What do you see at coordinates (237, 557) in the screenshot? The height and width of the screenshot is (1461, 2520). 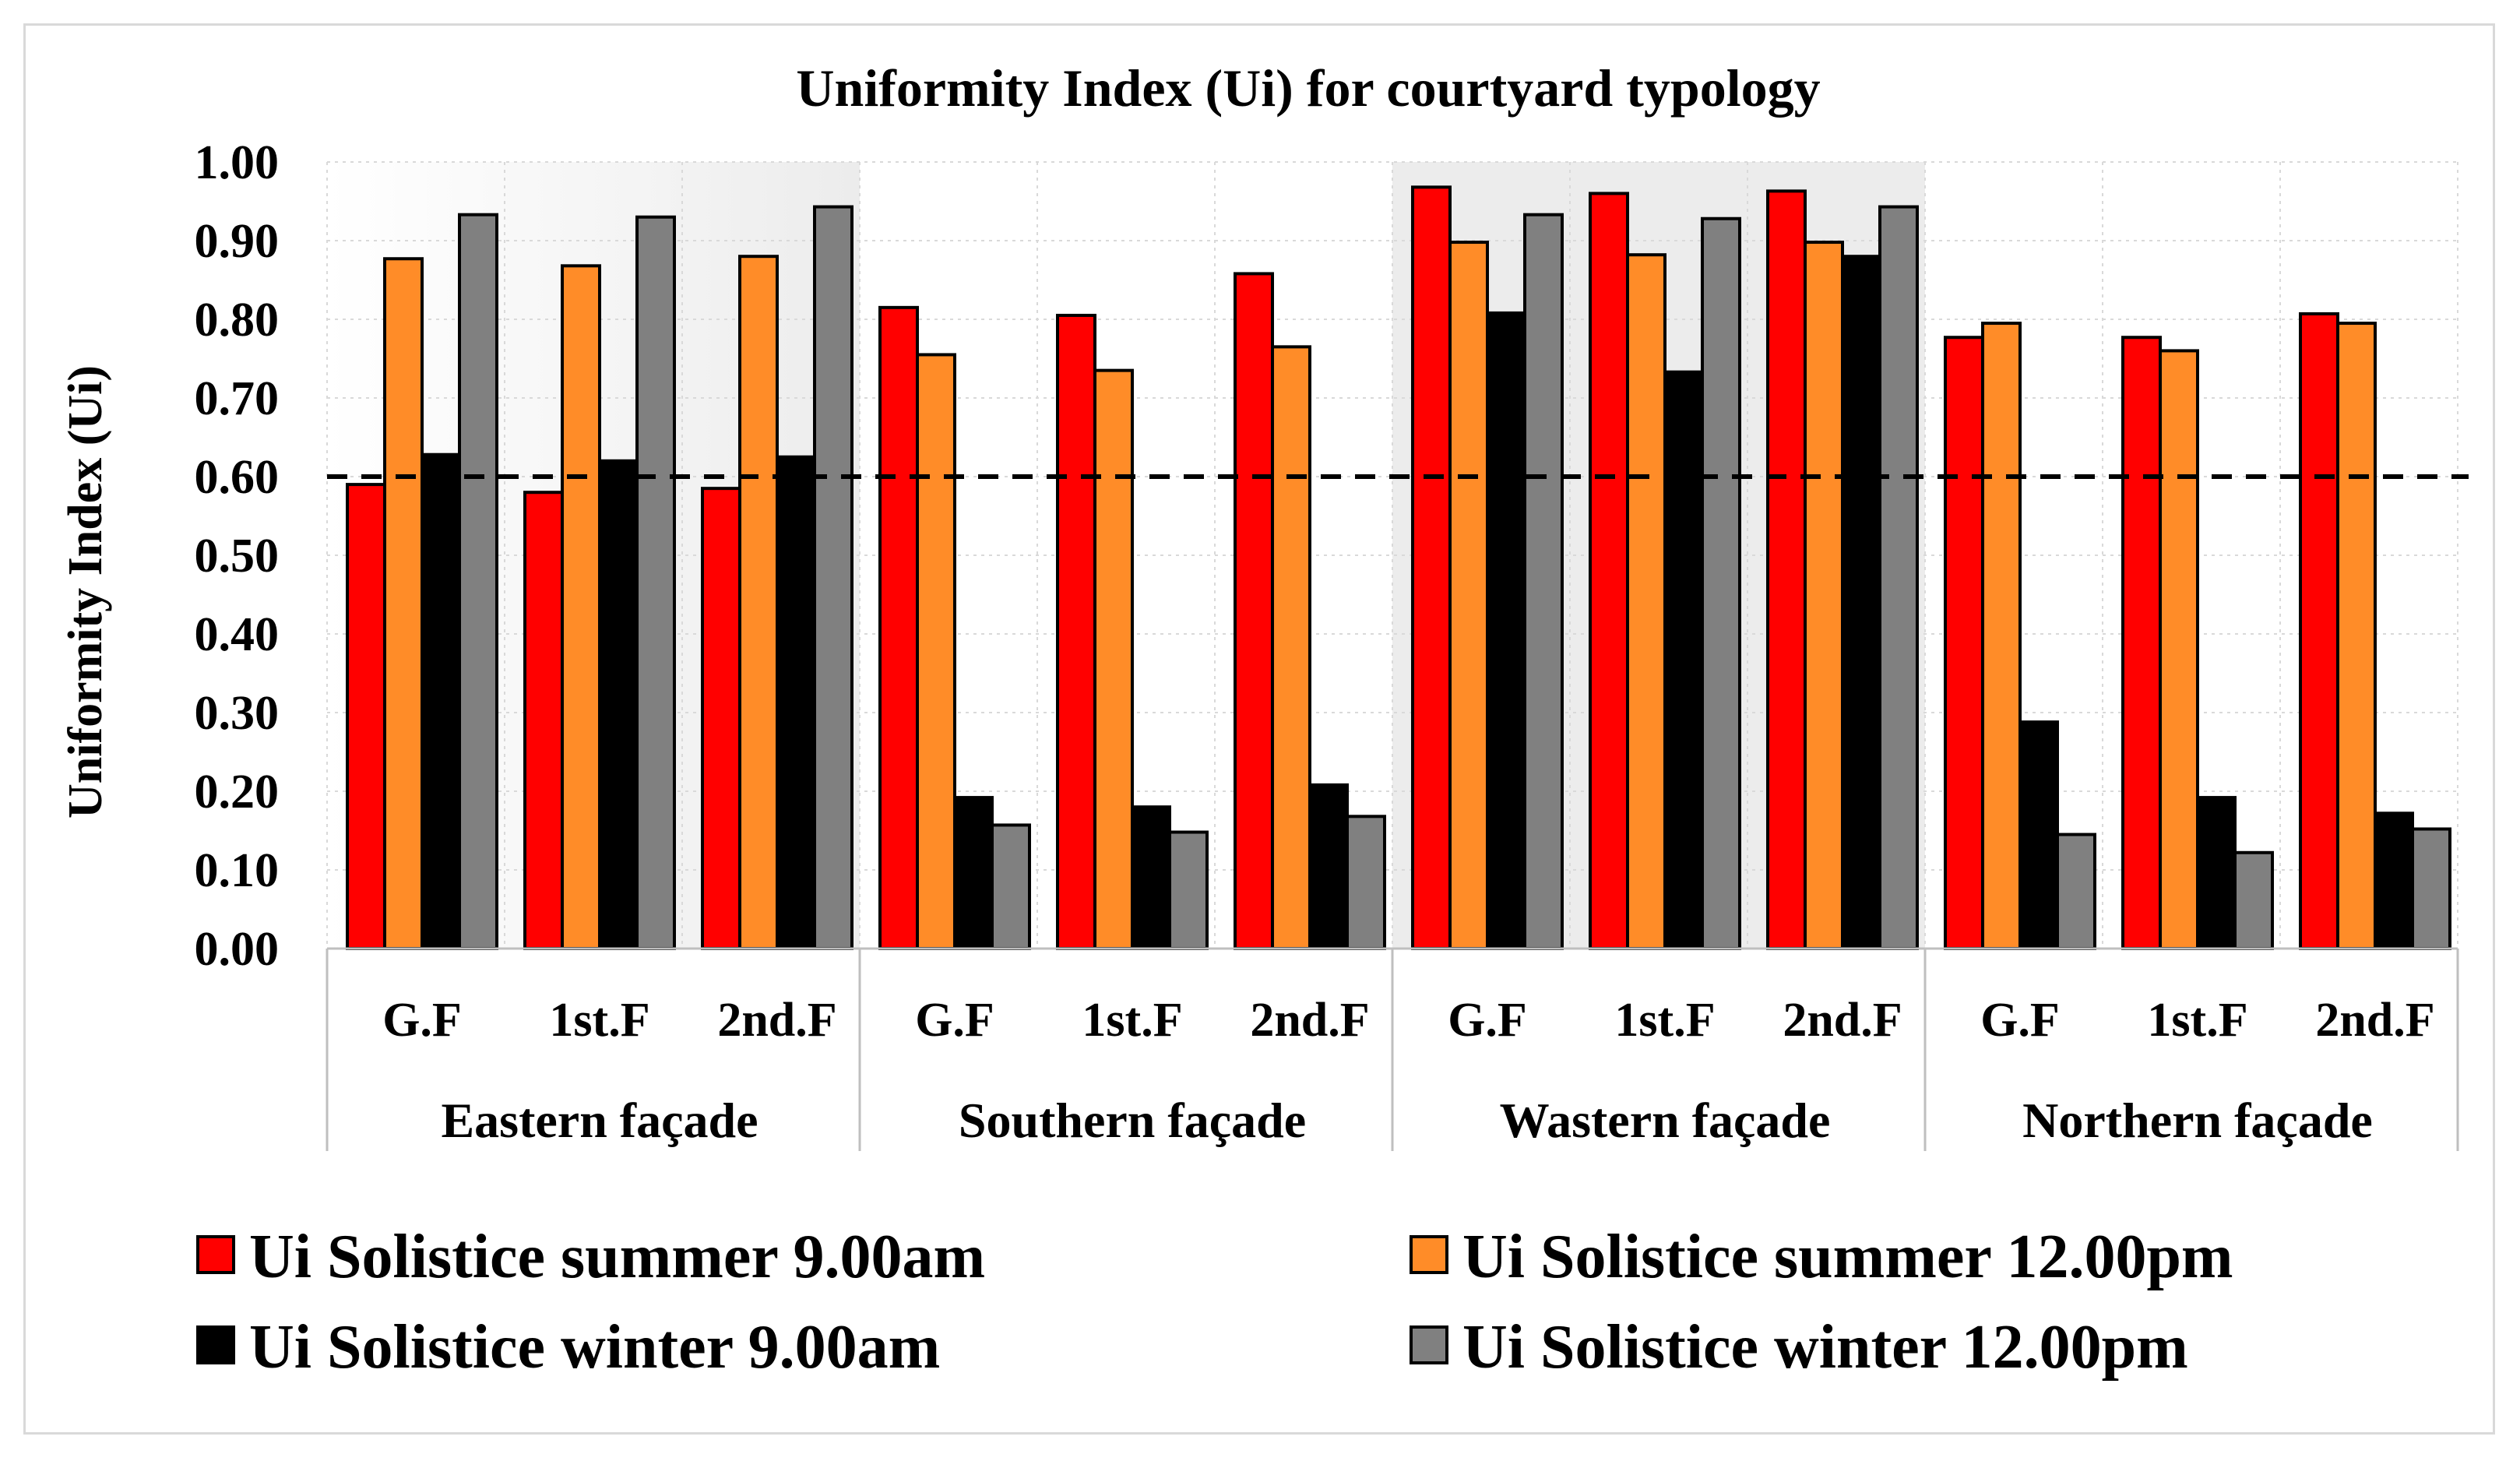 I see `y-tick-label: 0.50` at bounding box center [237, 557].